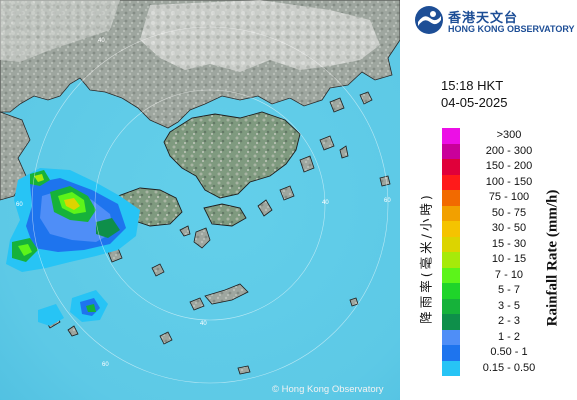  What do you see at coordinates (508, 336) in the screenshot?
I see `legend-label: 1 - 2` at bounding box center [508, 336].